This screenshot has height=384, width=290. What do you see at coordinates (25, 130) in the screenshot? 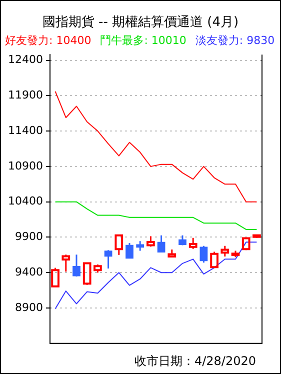
I see `y-tick-label: 11400` at bounding box center [25, 130].